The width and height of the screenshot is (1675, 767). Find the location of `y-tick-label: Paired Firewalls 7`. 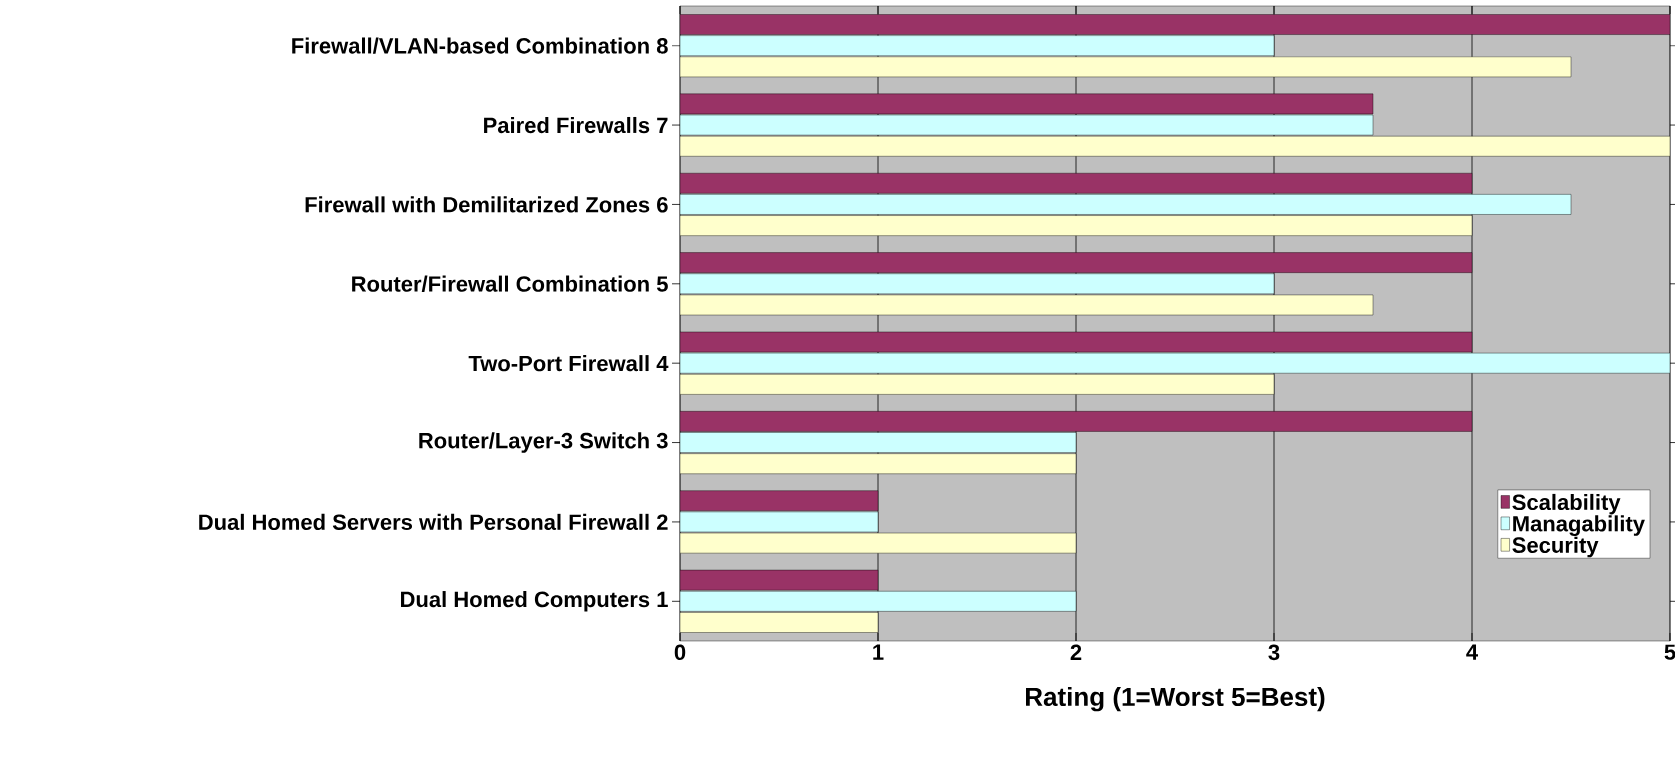

y-tick-label: Paired Firewalls 7 is located at coordinates (576, 125).